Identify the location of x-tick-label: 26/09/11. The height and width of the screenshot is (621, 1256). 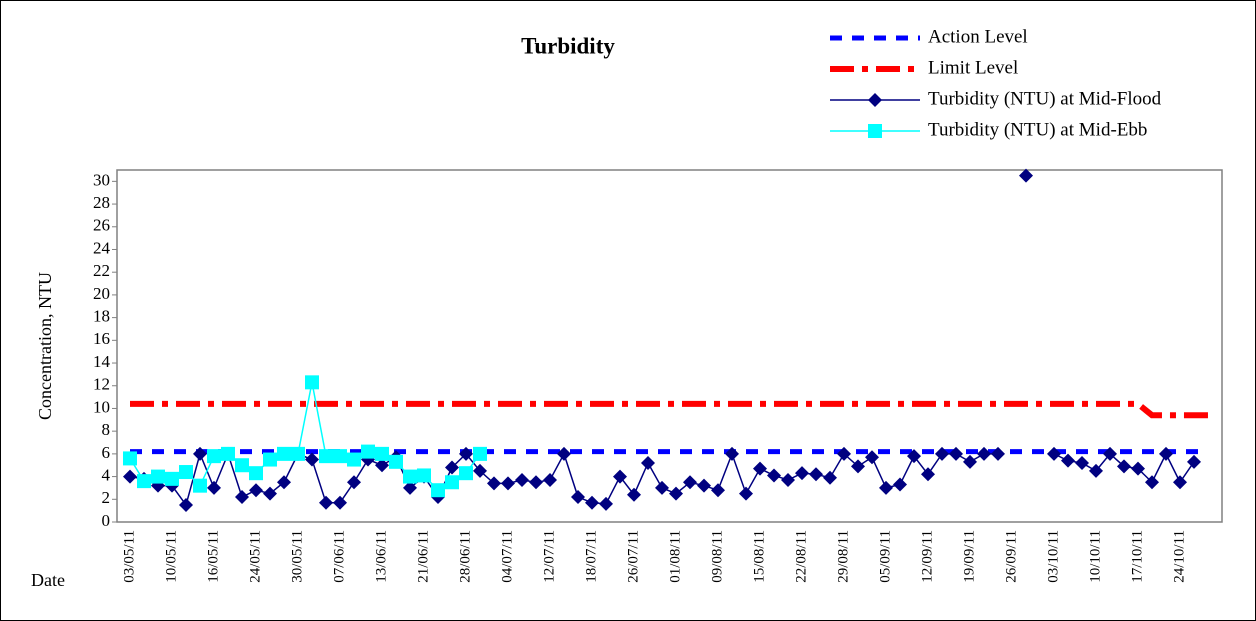
(1011, 556).